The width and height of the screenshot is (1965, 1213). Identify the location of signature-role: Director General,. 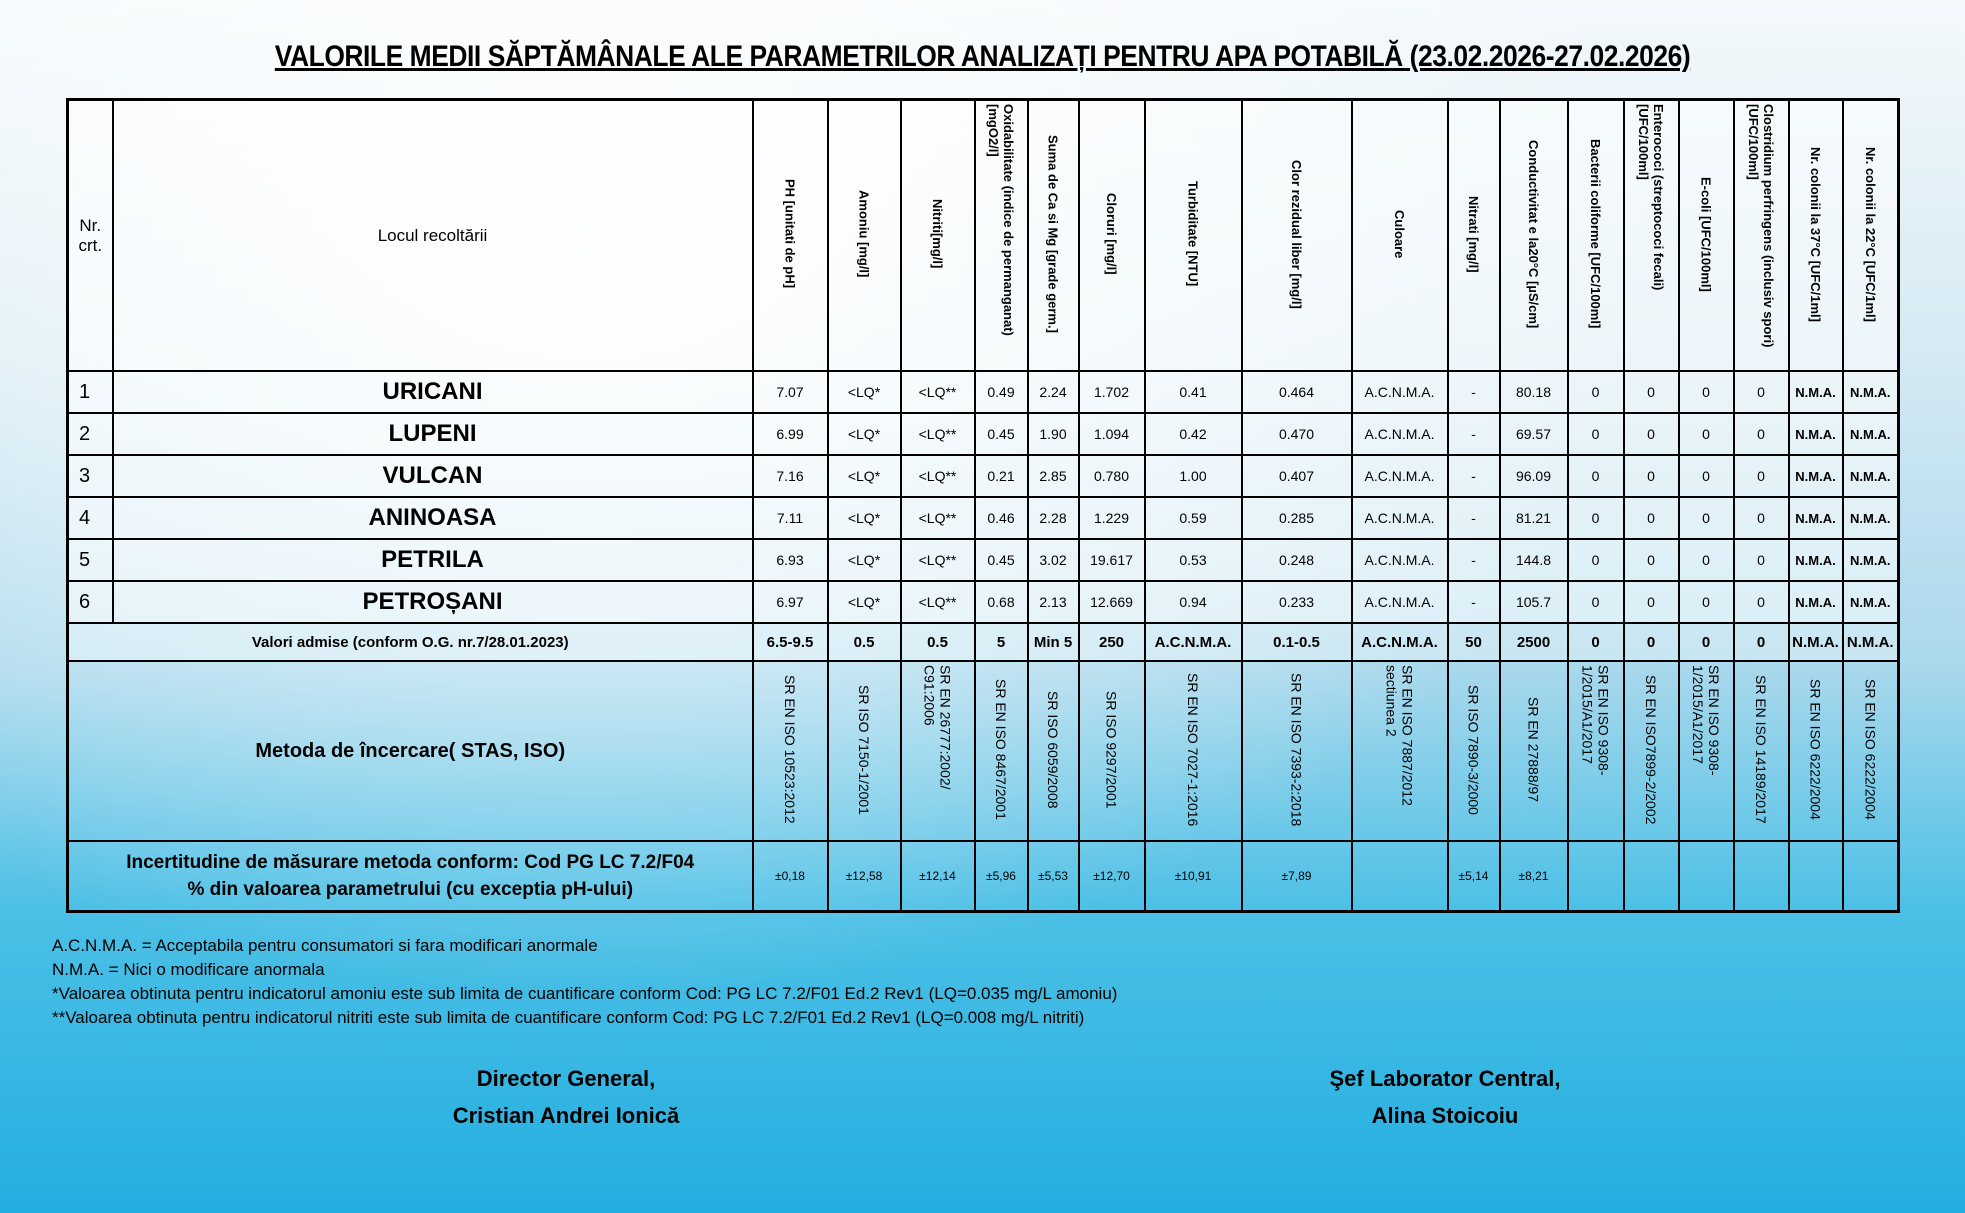
(566, 1078).